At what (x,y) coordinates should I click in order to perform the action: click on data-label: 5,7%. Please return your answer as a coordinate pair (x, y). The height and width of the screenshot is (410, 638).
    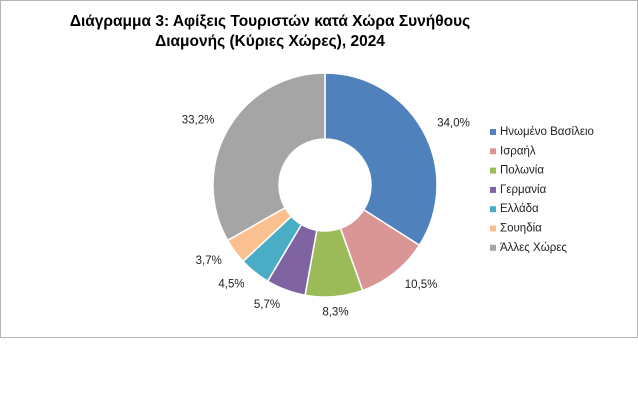
    Looking at the image, I should click on (267, 305).